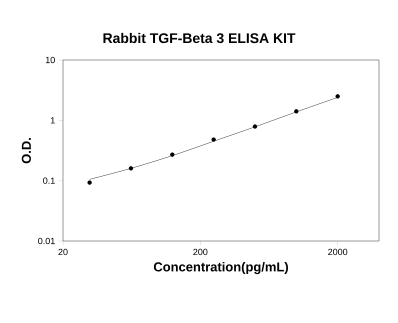  Describe the element at coordinates (63, 252) in the screenshot. I see `x-tick-label: 20` at that location.